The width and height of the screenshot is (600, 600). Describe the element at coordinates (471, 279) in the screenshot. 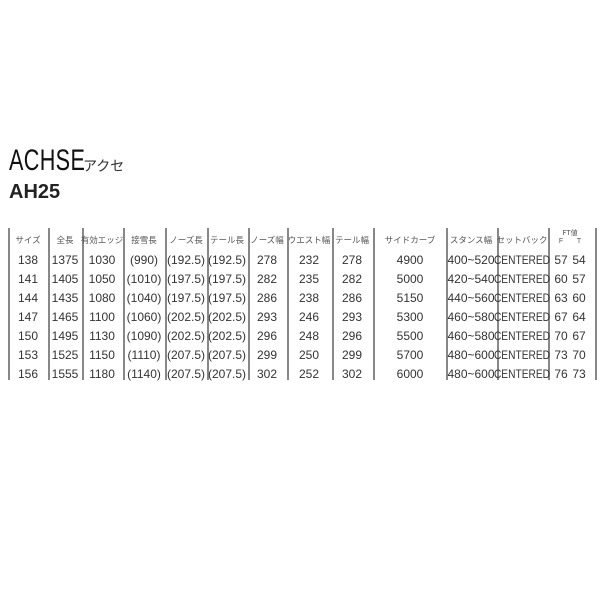

I see `table-cell: 420~540` at that location.